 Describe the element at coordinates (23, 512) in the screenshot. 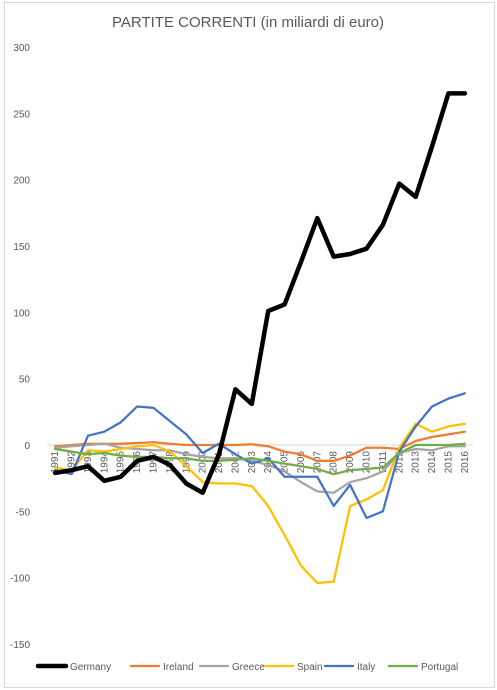

I see `y-tick-label: -50` at that location.